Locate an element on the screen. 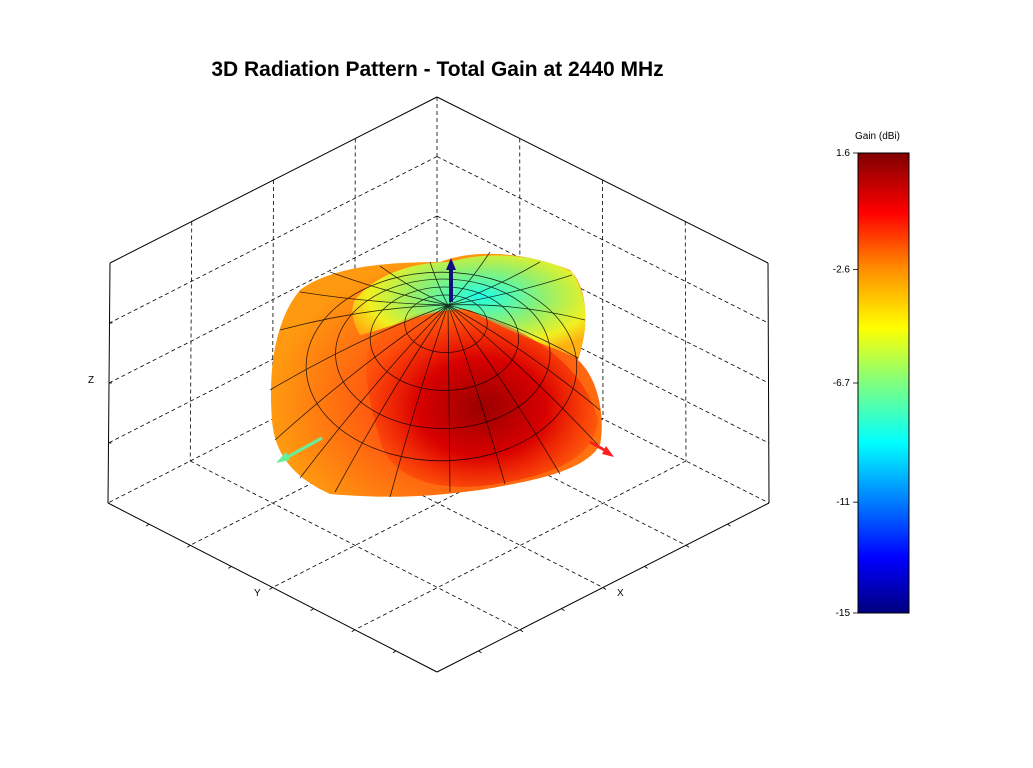  radiation-pattern-surface is located at coordinates (435, 374).